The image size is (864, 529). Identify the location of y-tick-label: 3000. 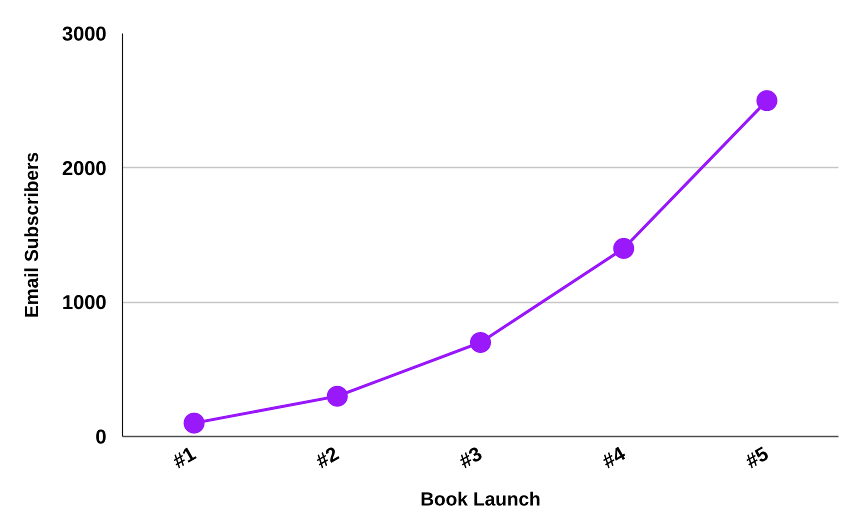
(84, 35).